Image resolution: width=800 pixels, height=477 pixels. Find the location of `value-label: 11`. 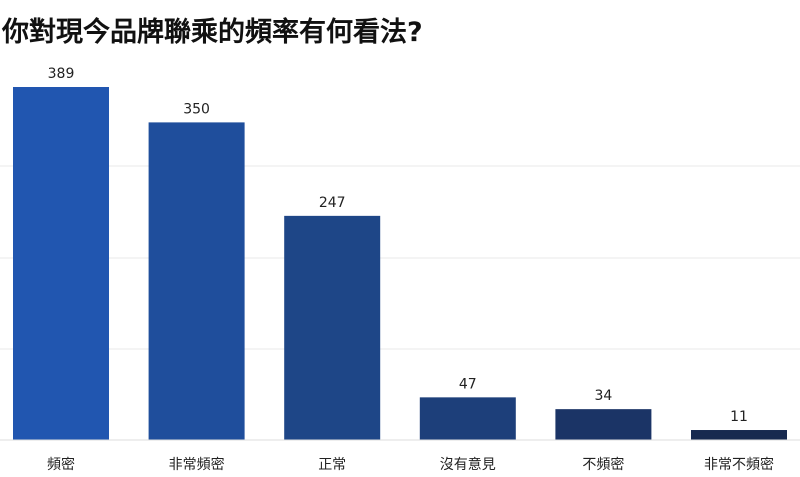

value-label: 11 is located at coordinates (739, 417).